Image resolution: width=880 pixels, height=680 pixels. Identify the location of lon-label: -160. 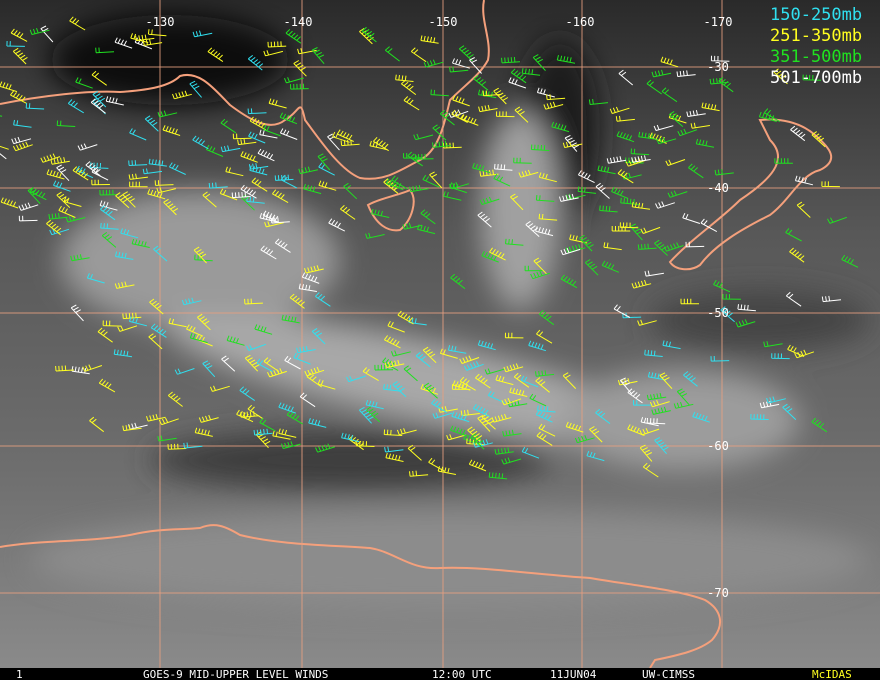
(580, 22).